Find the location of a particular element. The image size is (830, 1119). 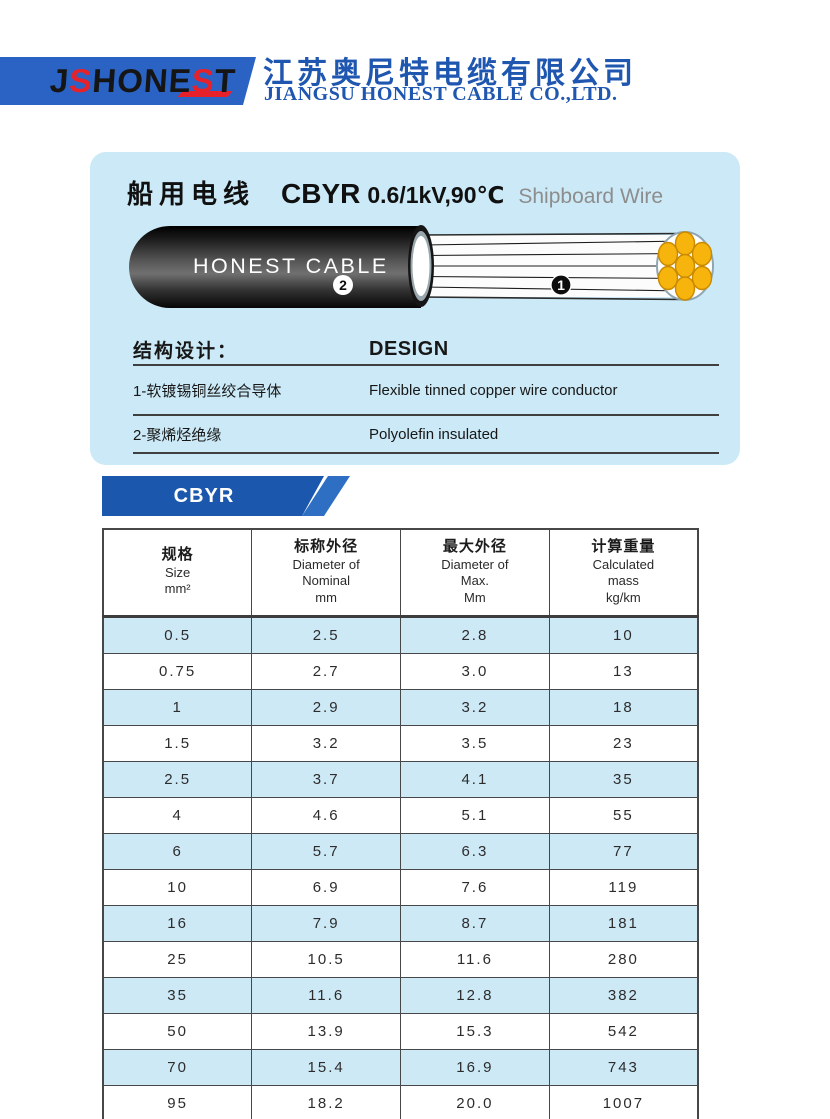

column-header: 标称外径 Diameter of Nominal mm is located at coordinates (326, 573).